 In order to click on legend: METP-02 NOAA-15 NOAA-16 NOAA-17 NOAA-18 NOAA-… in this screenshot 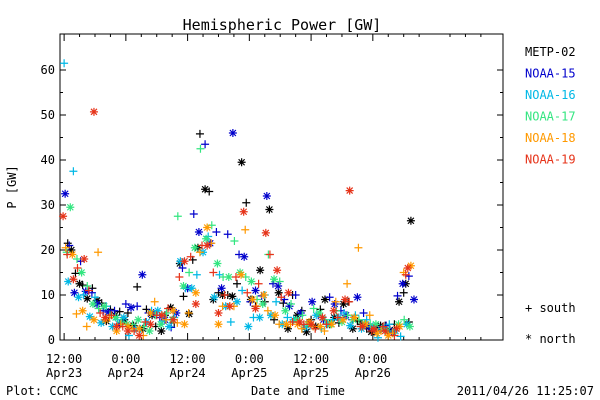, I will do `click(550, 106)`.